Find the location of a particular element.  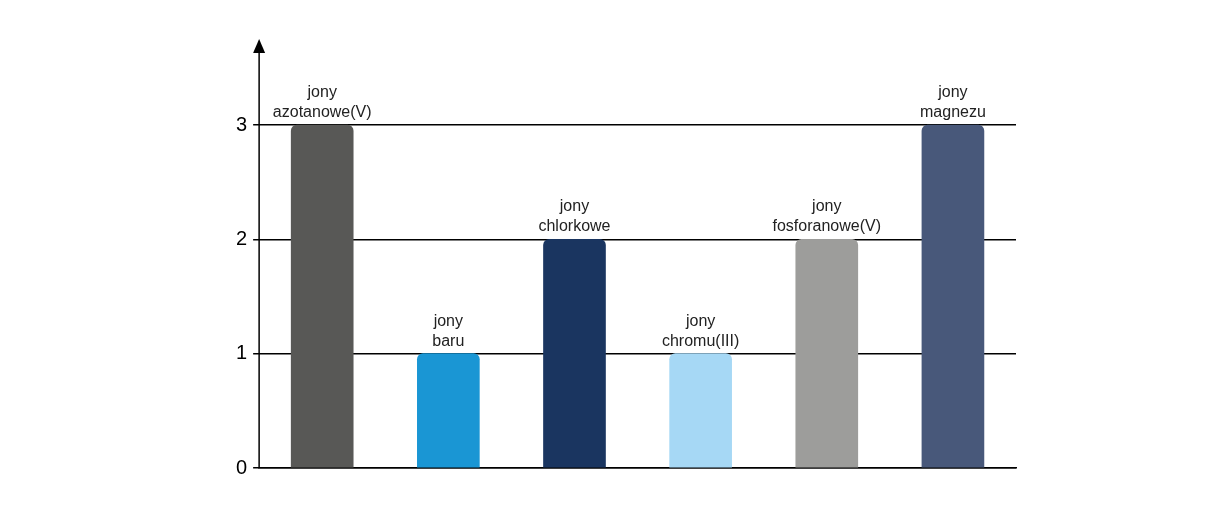

x-tick-label: jony chlorkowe is located at coordinates (574, 216).